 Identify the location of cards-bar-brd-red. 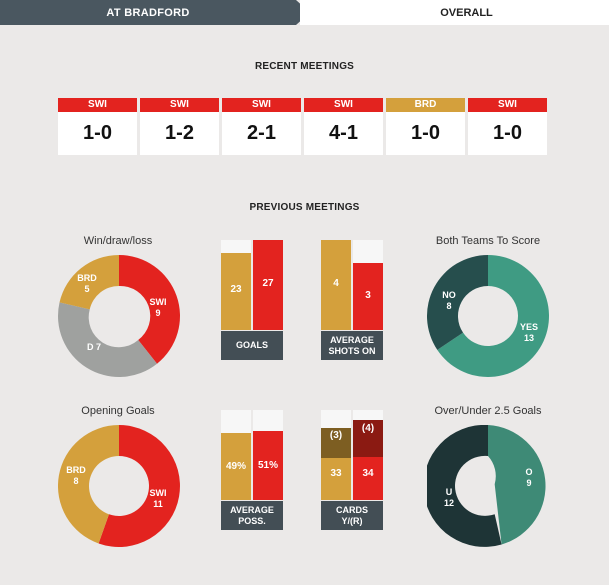
(336, 443).